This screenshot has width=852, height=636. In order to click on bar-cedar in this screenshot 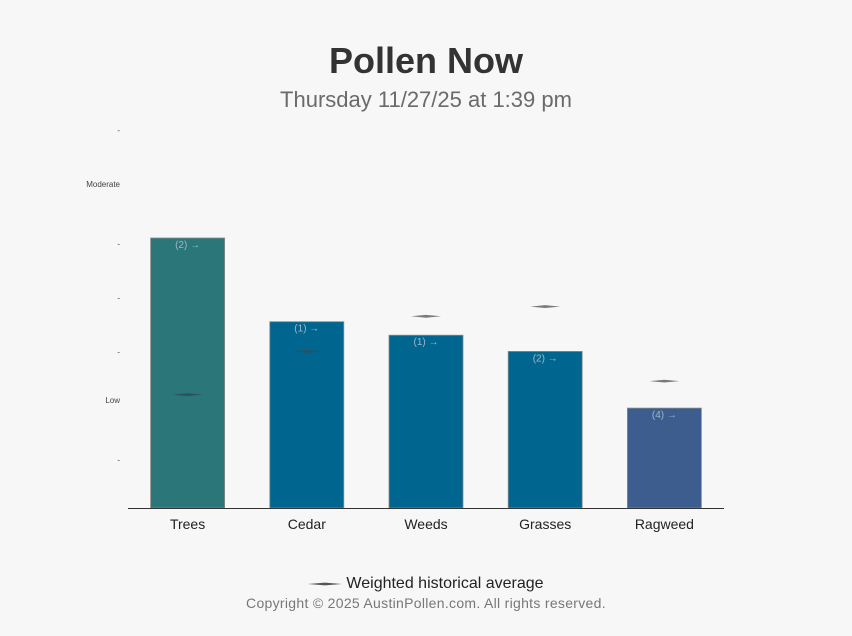, I will do `click(307, 415)`.